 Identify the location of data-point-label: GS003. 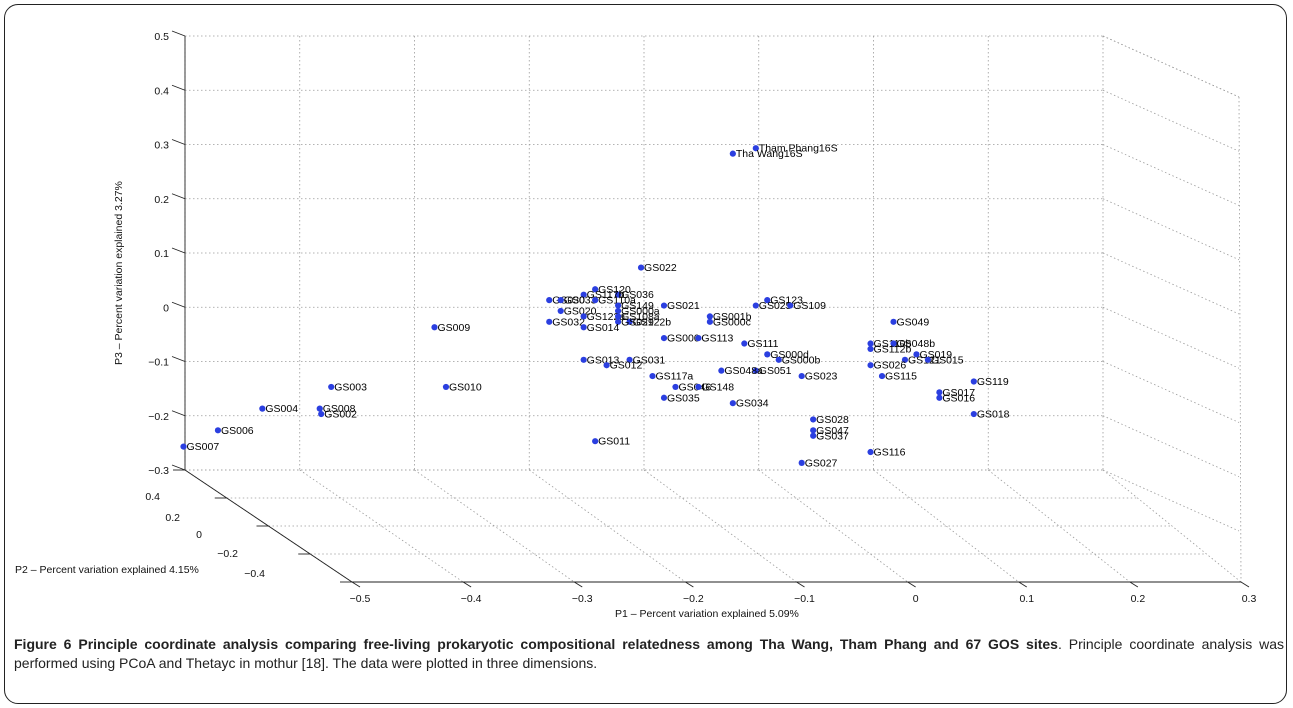
(350, 387).